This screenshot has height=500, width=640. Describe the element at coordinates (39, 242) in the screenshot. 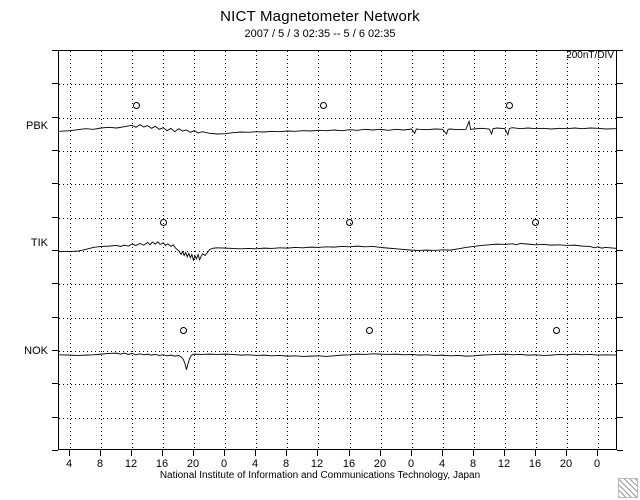

I see `station-label-tik: TIK` at that location.